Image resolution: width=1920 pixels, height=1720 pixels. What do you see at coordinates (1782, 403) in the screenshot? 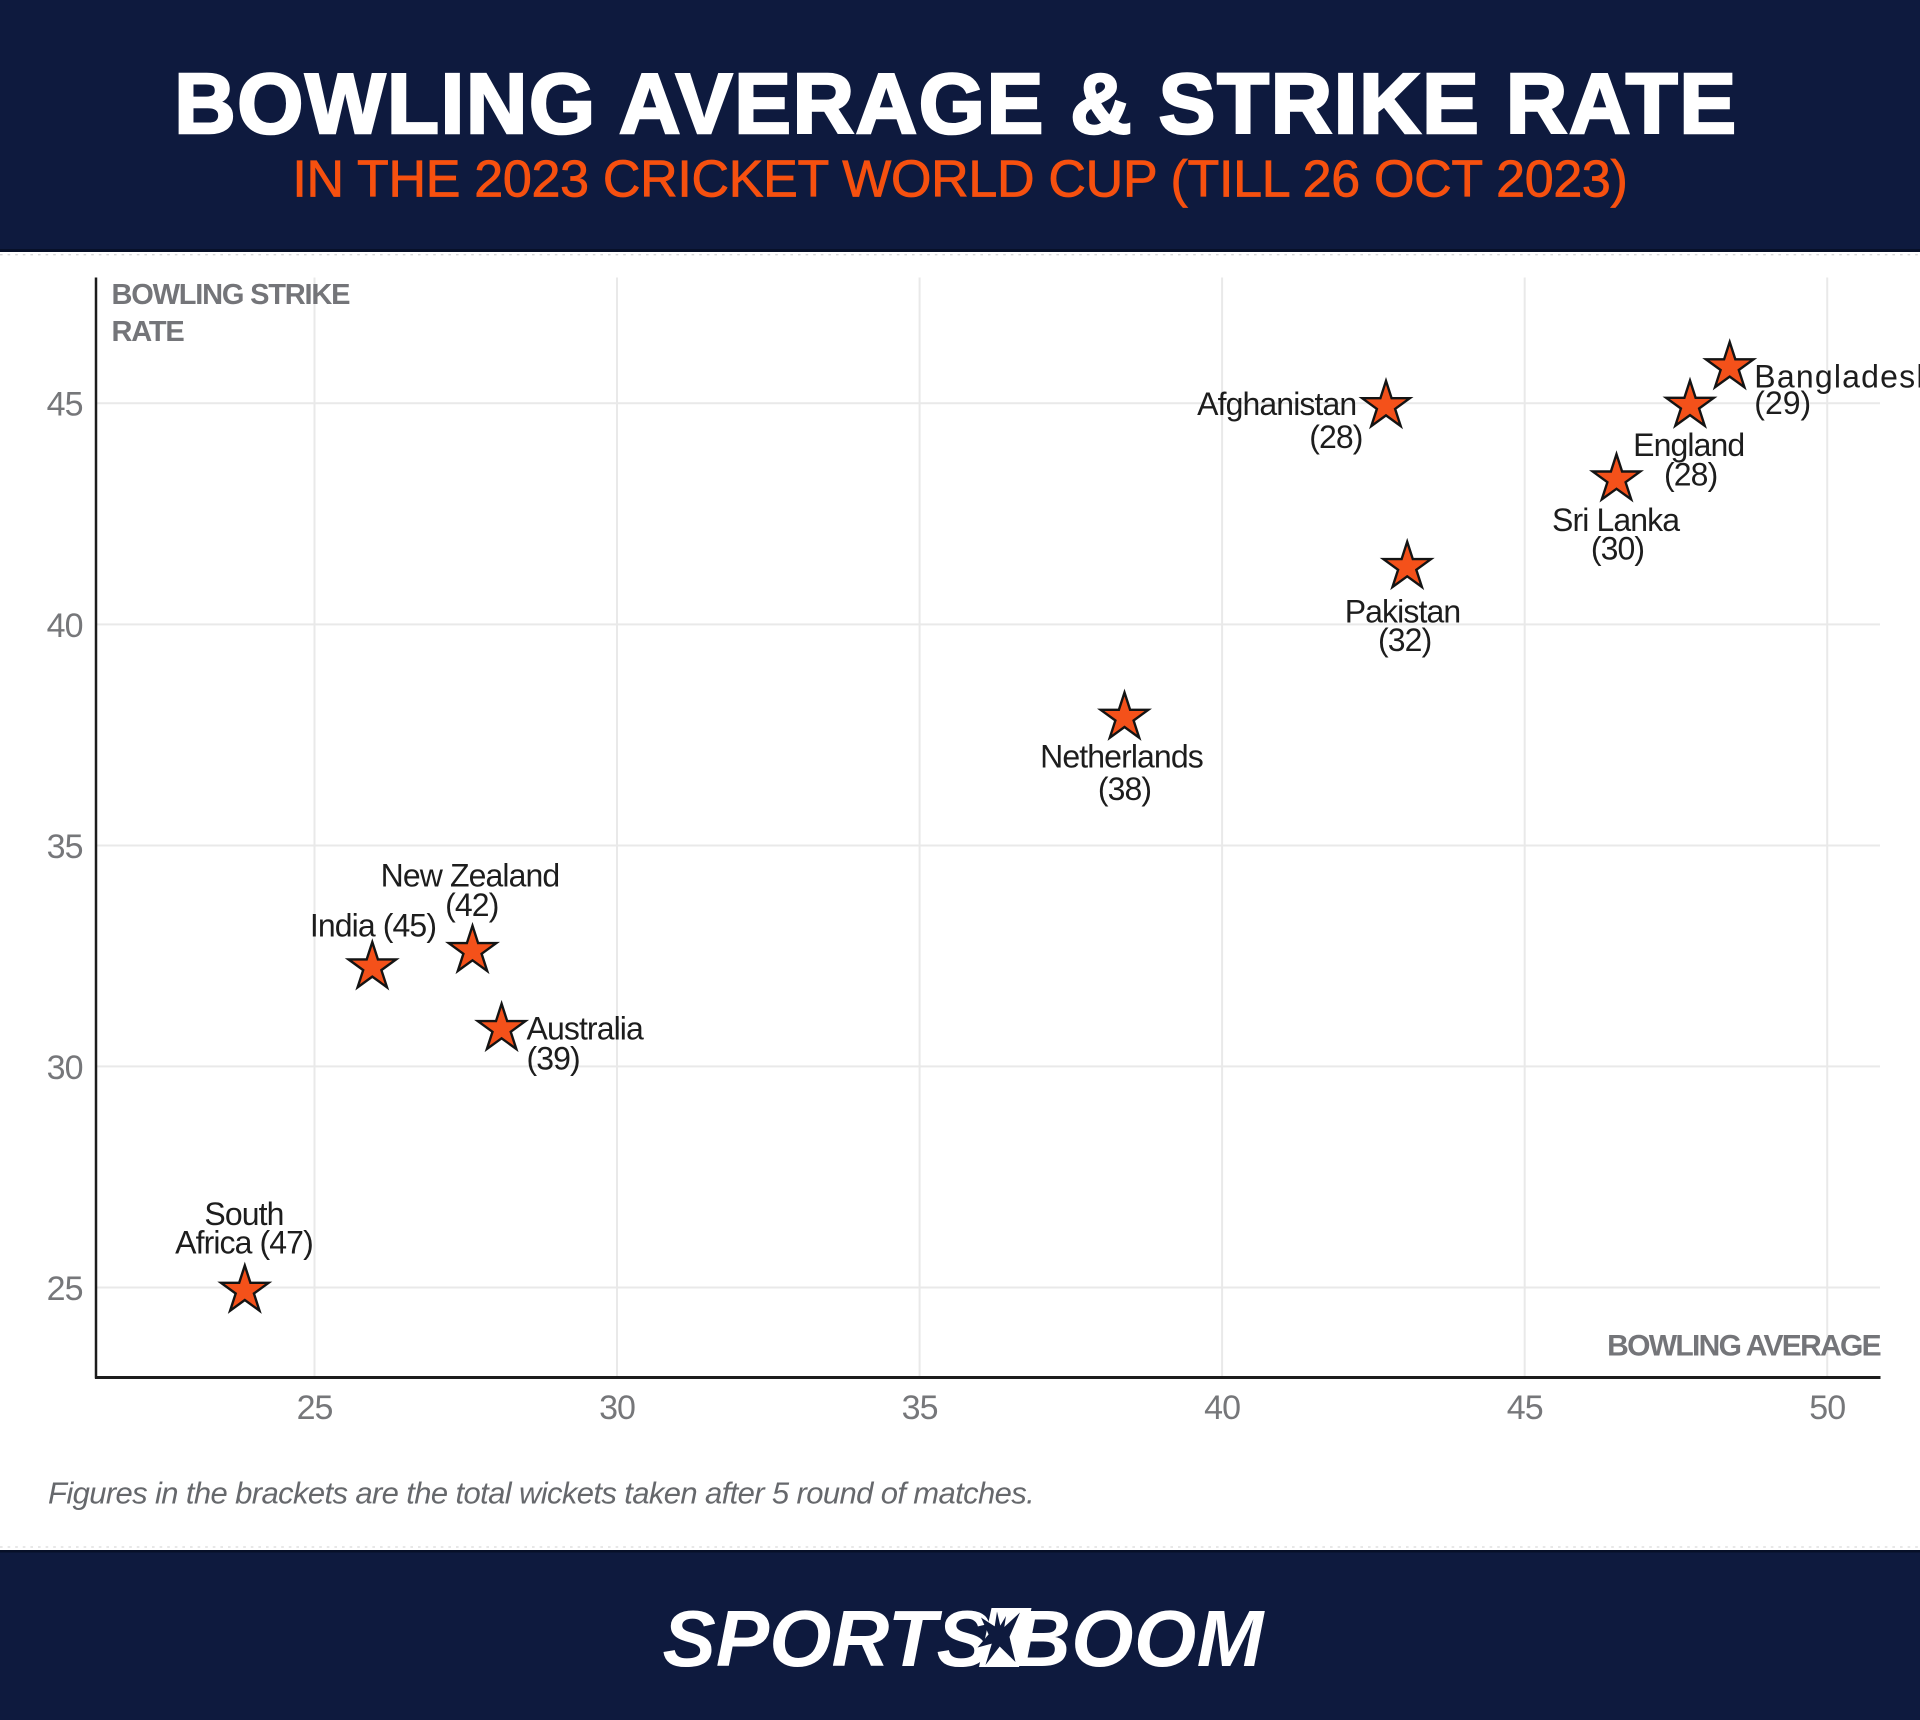
I see `svg-text: (29)` at bounding box center [1782, 403].